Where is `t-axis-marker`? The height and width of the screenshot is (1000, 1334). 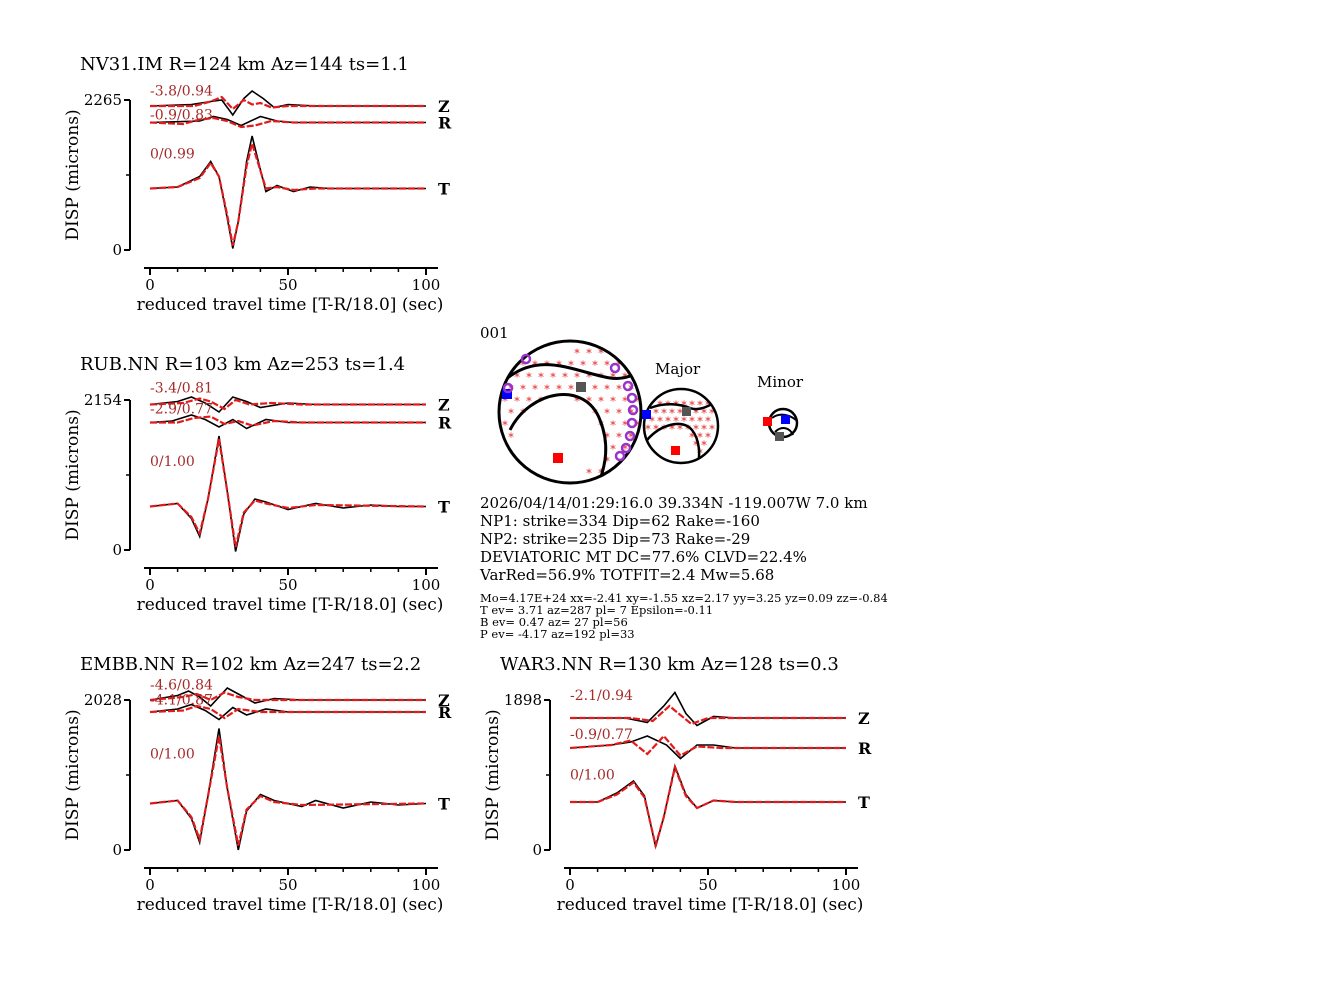 t-axis-marker is located at coordinates (507, 394).